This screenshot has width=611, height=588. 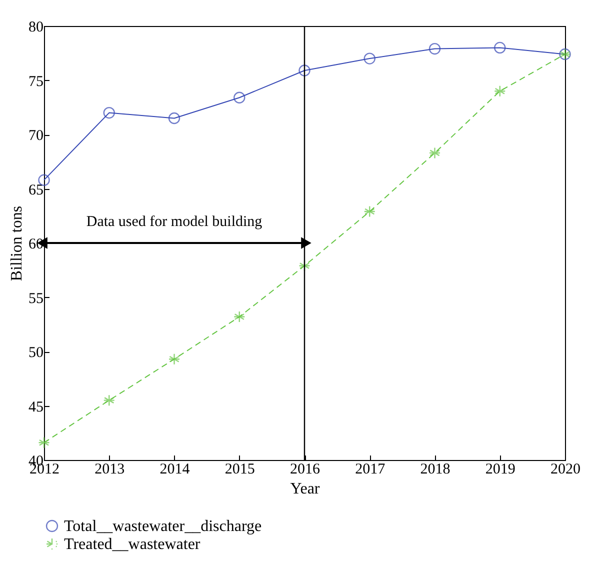 I want to click on annotation: Data used for model building, so click(x=174, y=222).